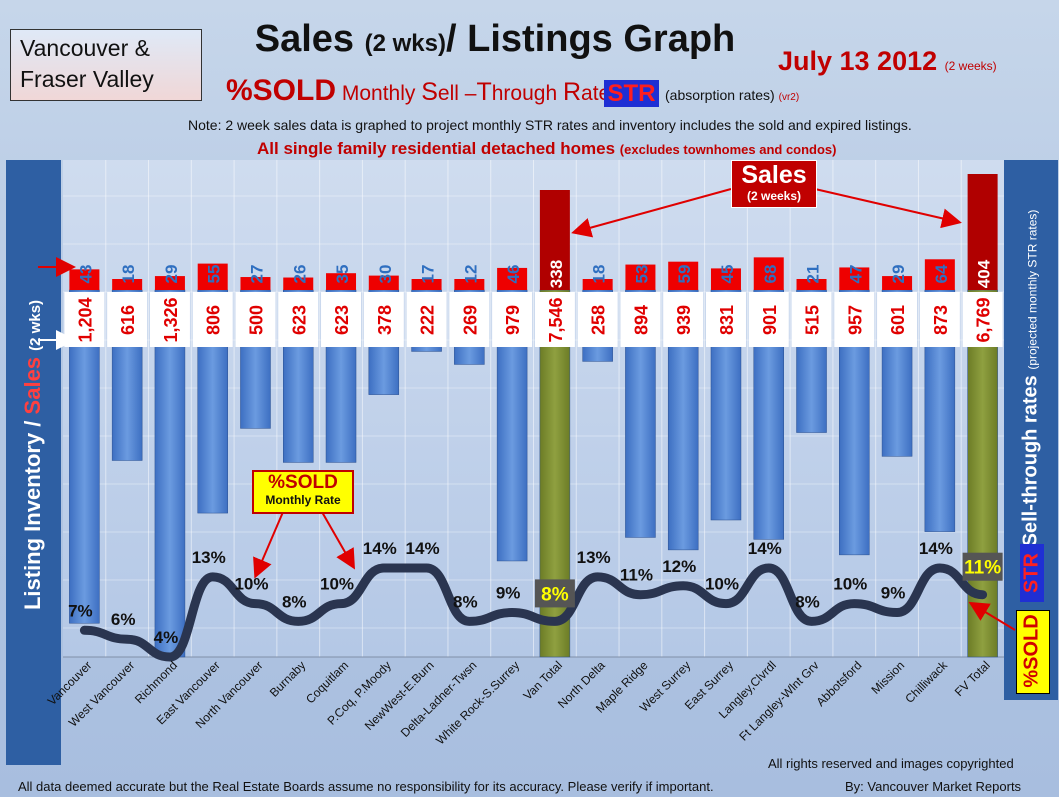 The image size is (1059, 797). Describe the element at coordinates (679, 566) in the screenshot. I see `sold-rate-label: 12%` at that location.